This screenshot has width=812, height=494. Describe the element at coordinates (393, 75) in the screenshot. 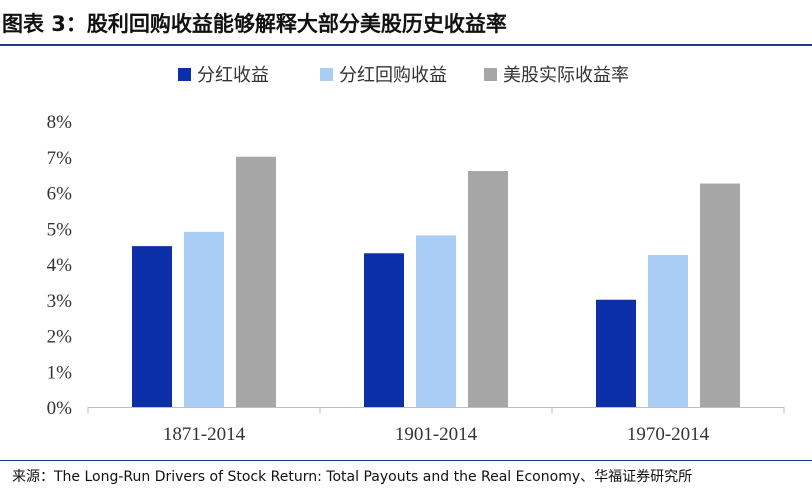

I see `legend-label-2: 分红回购收益` at that location.